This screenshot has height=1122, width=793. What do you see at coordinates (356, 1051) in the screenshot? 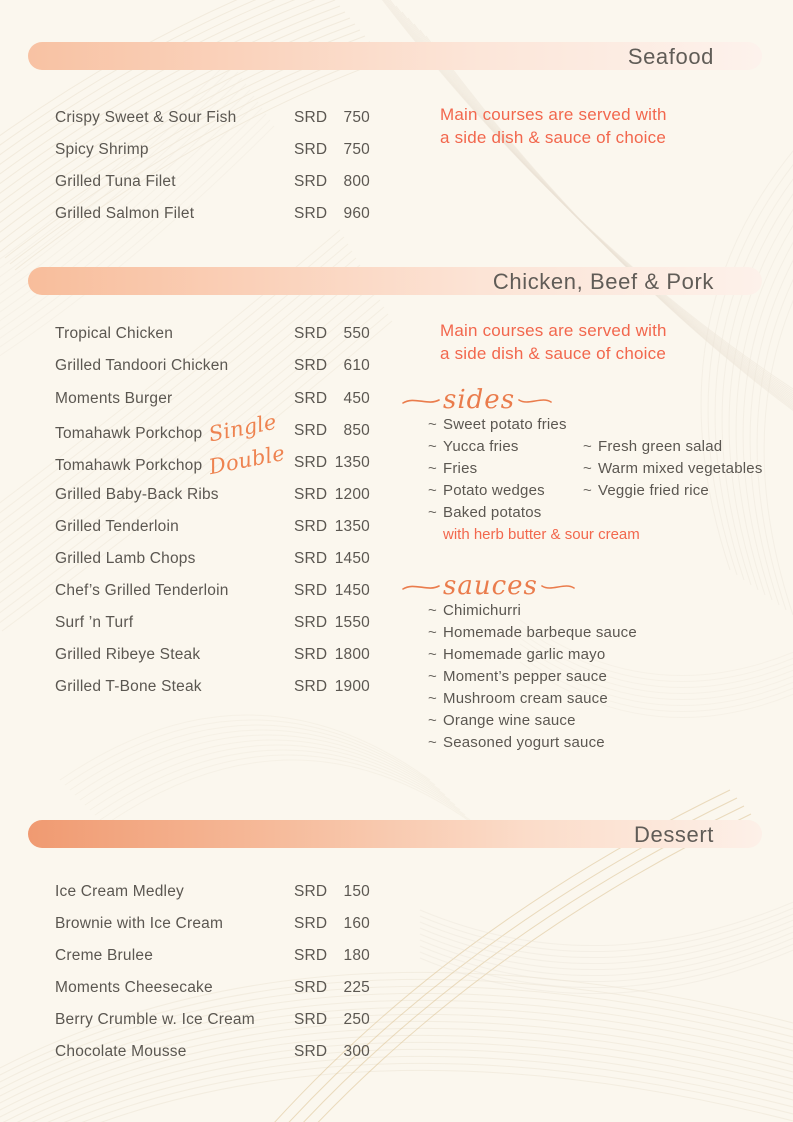
I see `item-price: 300` at bounding box center [356, 1051].